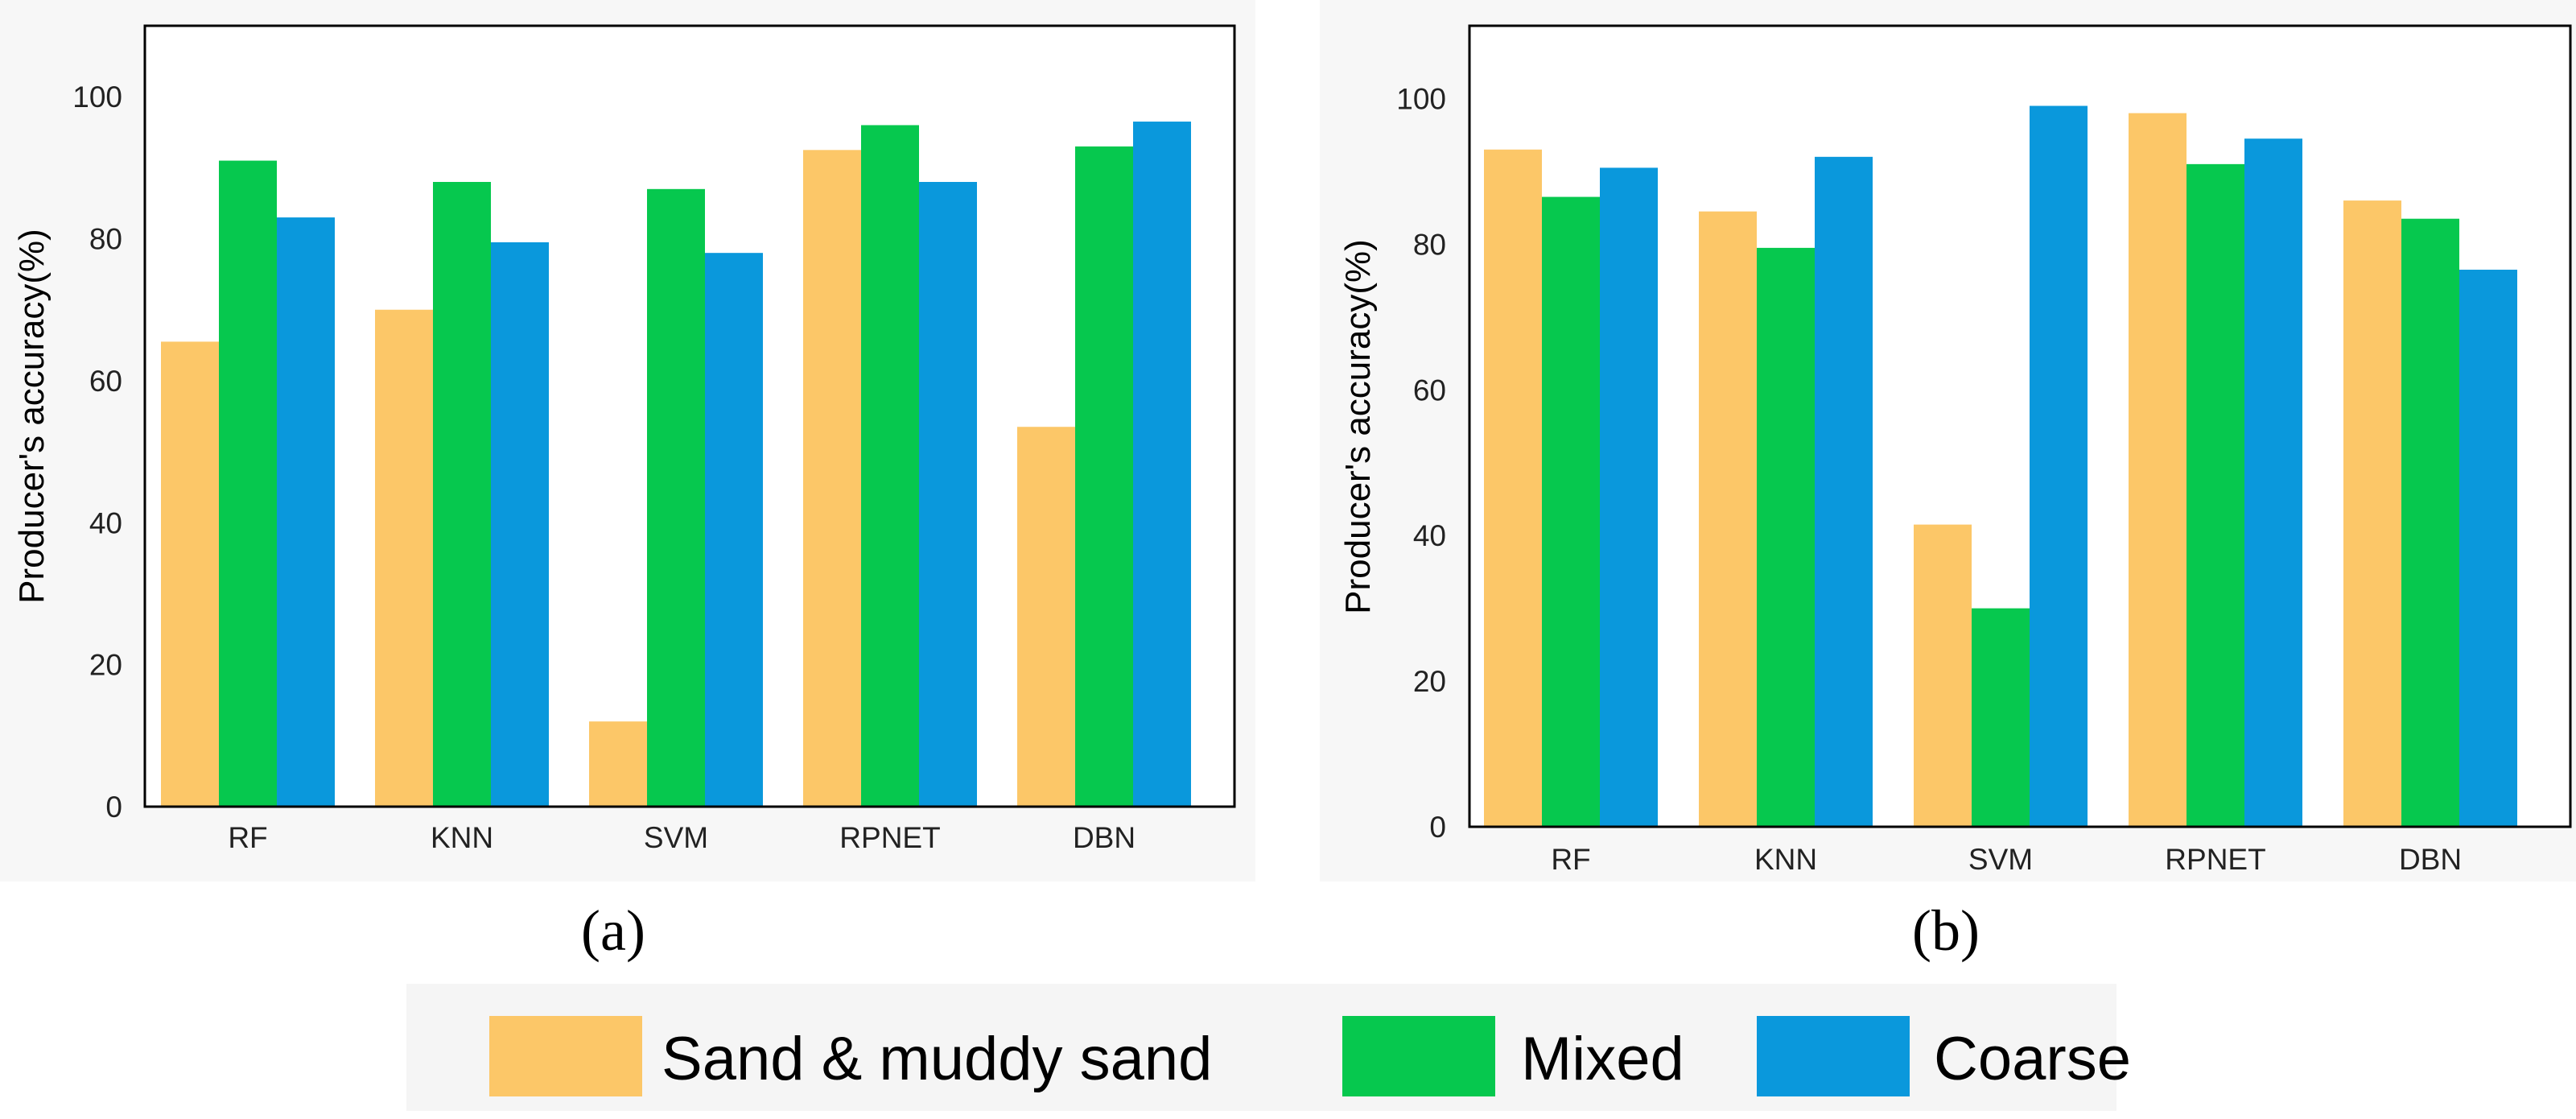  What do you see at coordinates (1104, 477) in the screenshot?
I see `bar-a-dbn-mixed` at bounding box center [1104, 477].